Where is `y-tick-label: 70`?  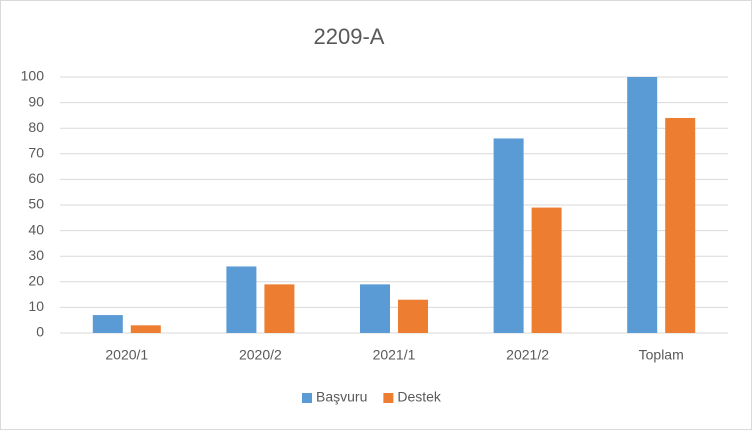 y-tick-label: 70 is located at coordinates (36, 153).